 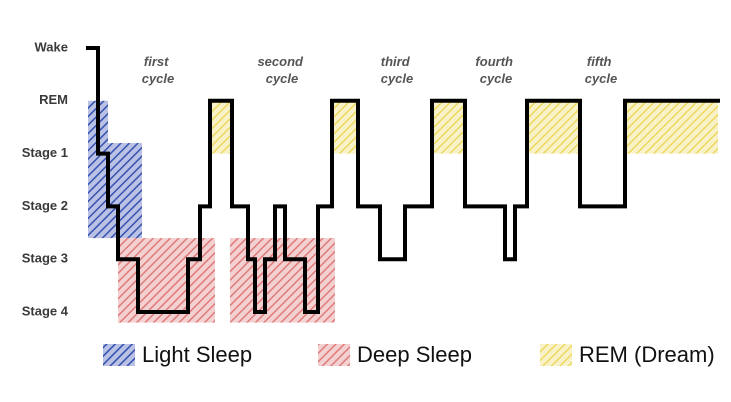 What do you see at coordinates (45, 205) in the screenshot?
I see `y-tick-label: Stage 2` at bounding box center [45, 205].